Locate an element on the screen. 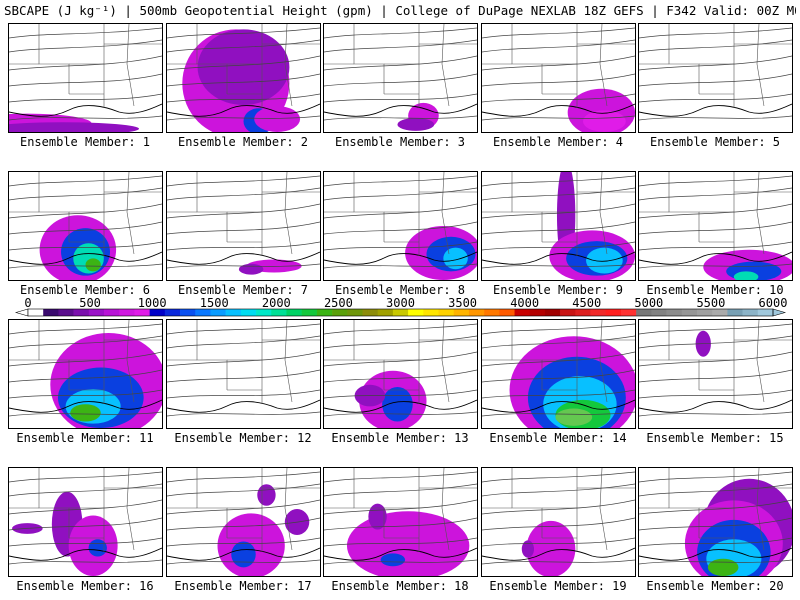 The image size is (800, 600). colorbar-left-arrow is located at coordinates (21, 312).